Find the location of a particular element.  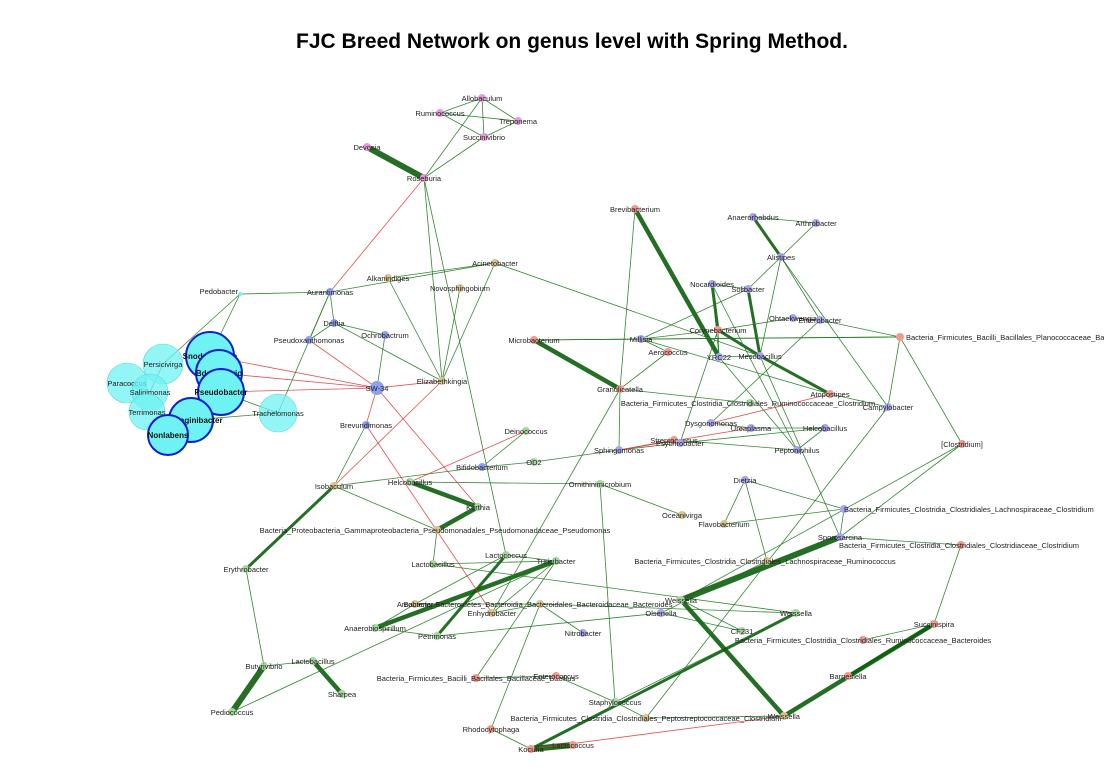

node-acinetobacter: Acinetobacter is located at coordinates (495, 263).